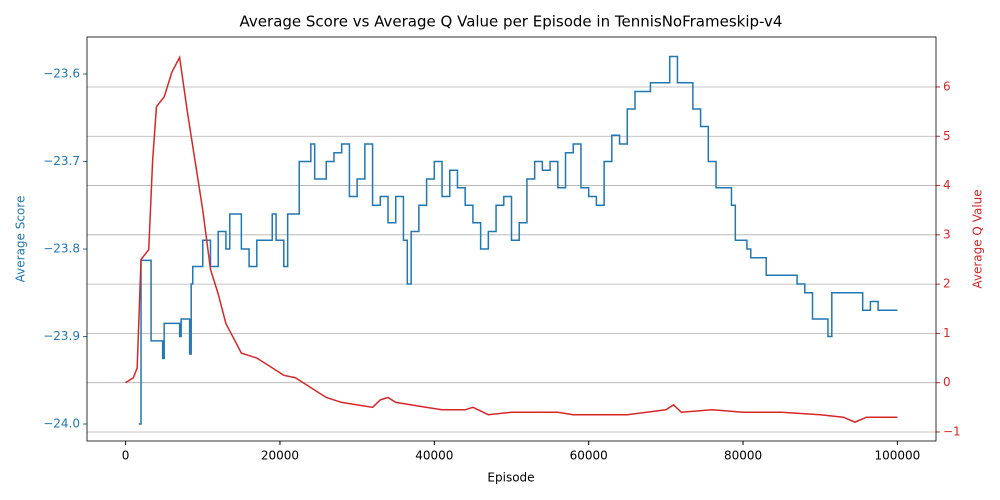 The width and height of the screenshot is (1000, 500). Describe the element at coordinates (61, 336) in the screenshot. I see `y-tick-label: −23.9` at that location.